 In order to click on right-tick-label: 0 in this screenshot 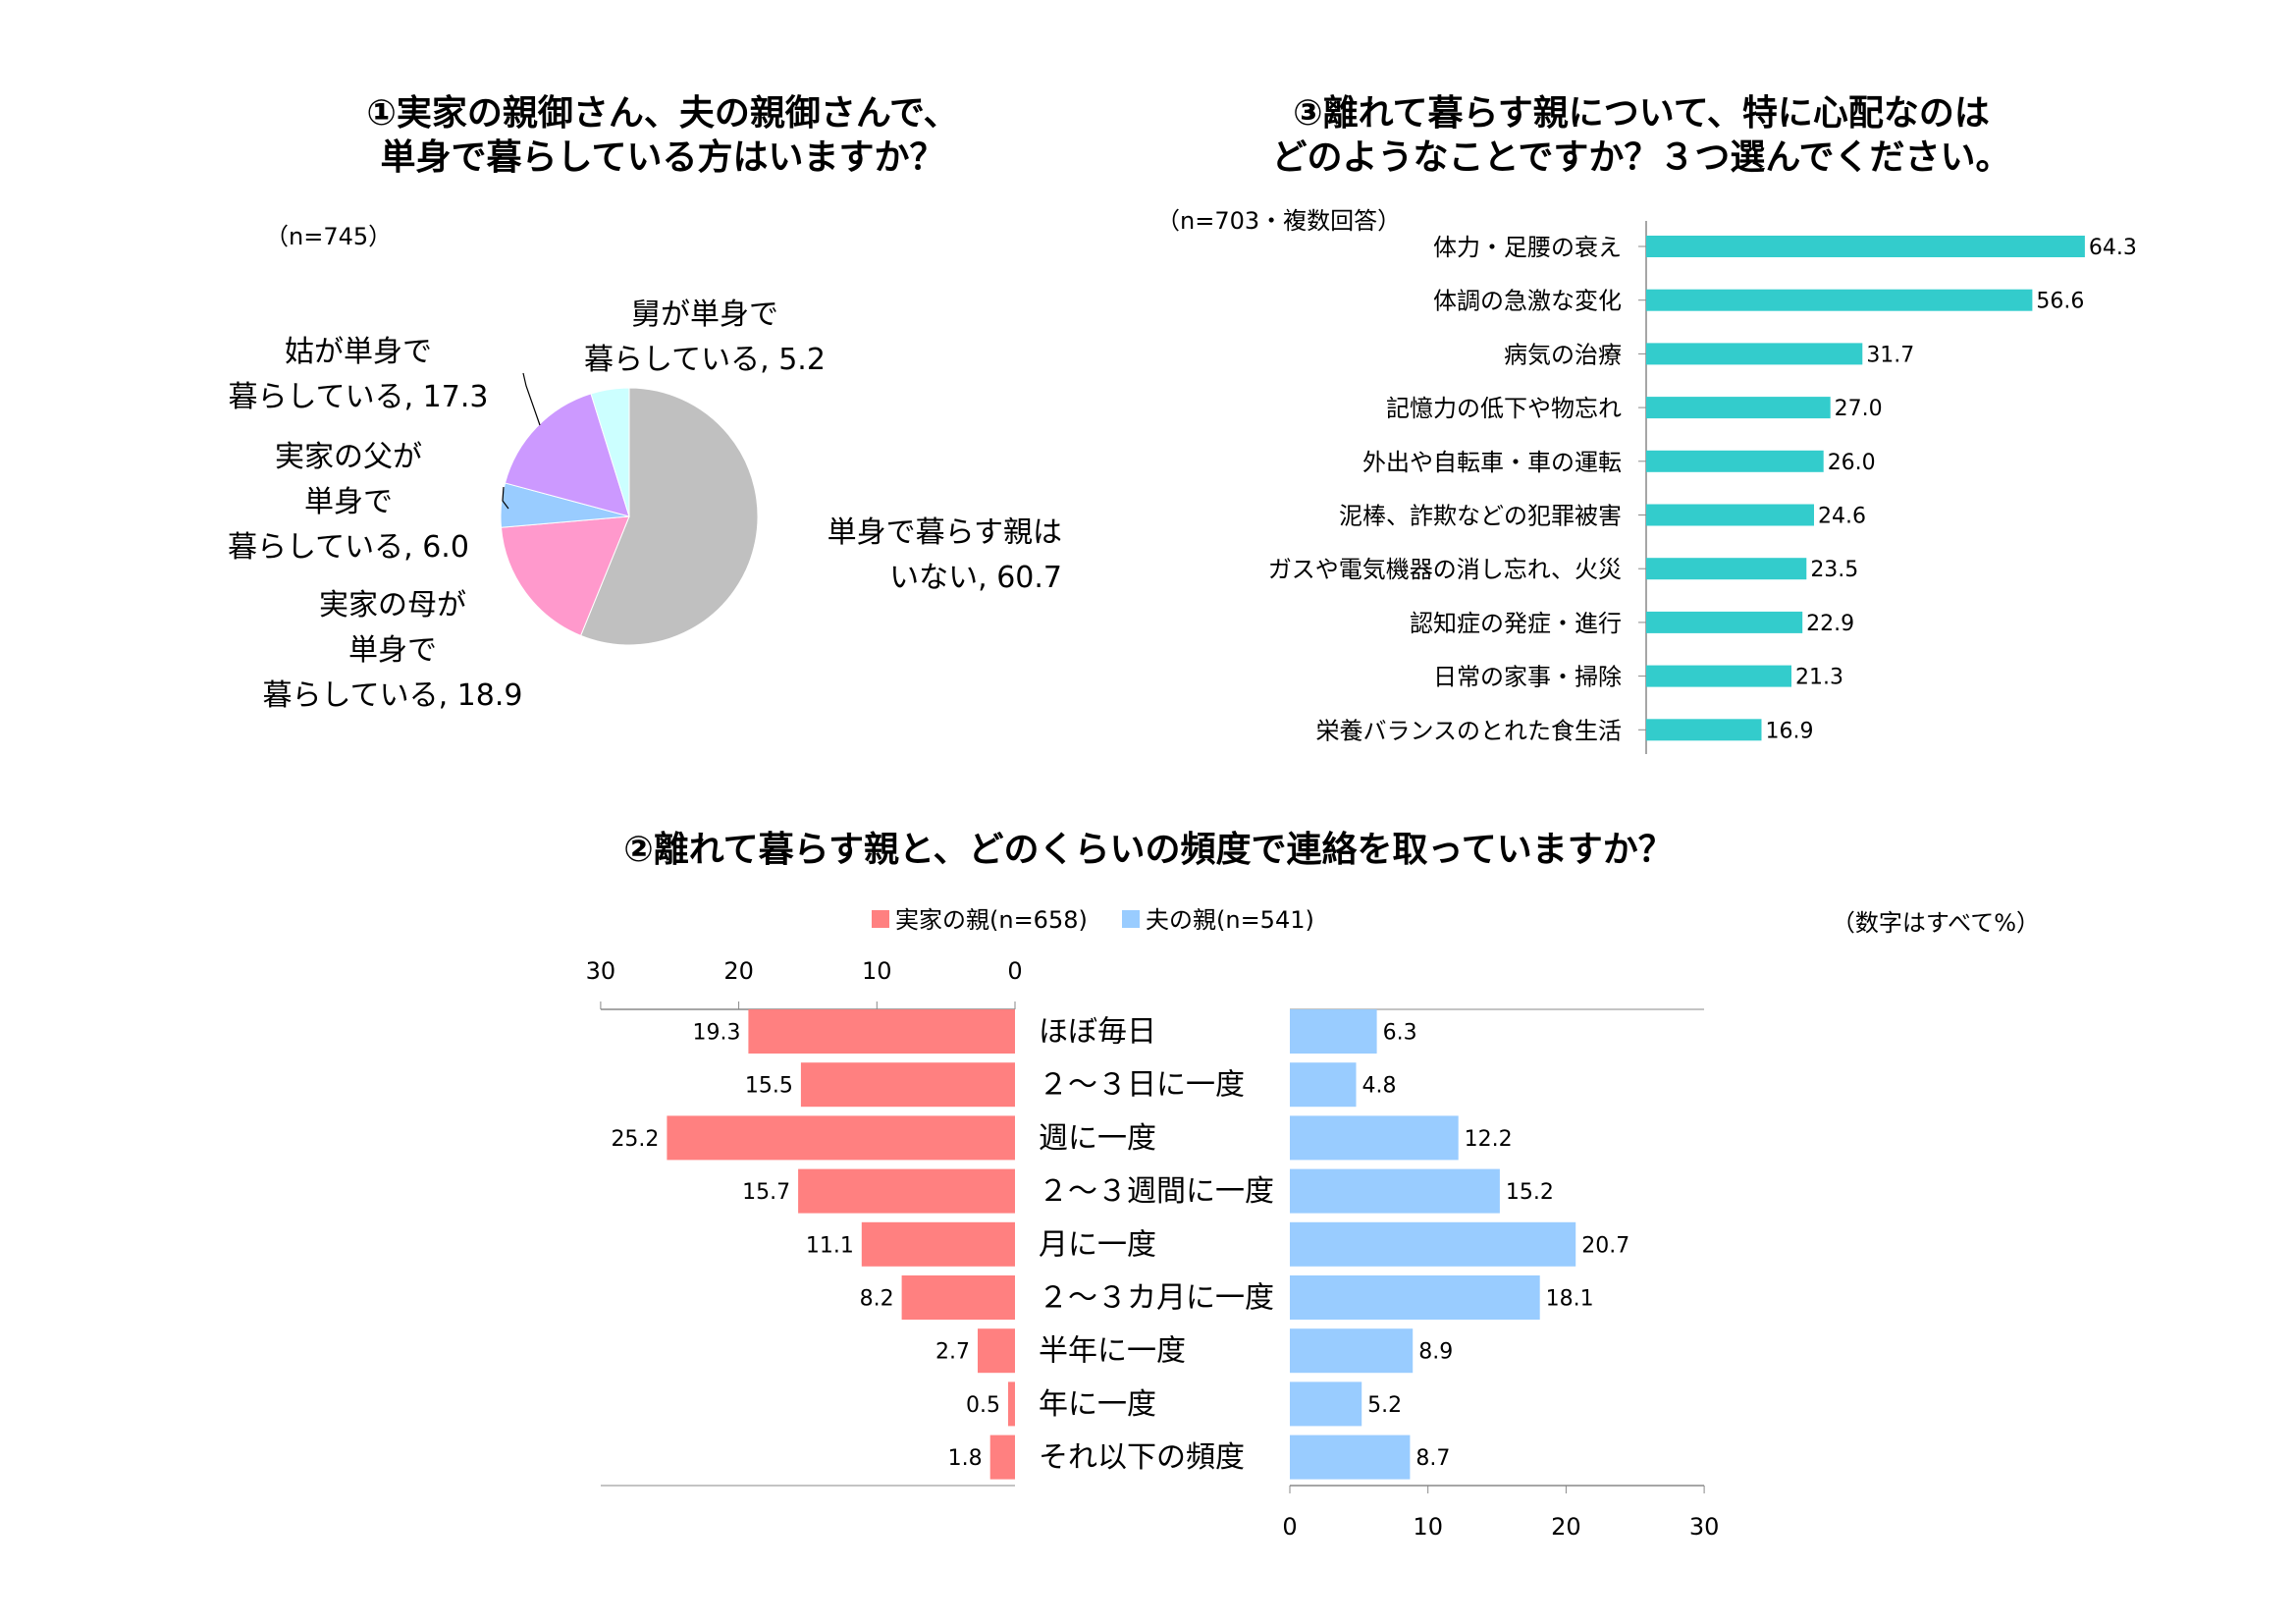, I will do `click(1290, 1527)`.